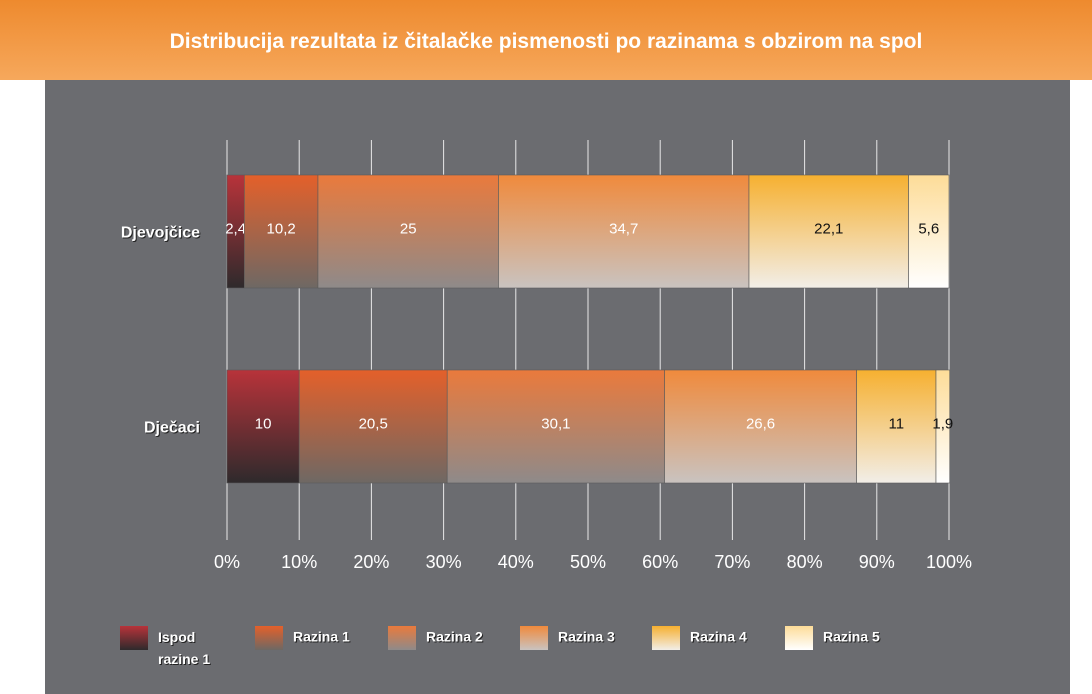  What do you see at coordinates (408, 228) in the screenshot?
I see `value-label: 25` at bounding box center [408, 228].